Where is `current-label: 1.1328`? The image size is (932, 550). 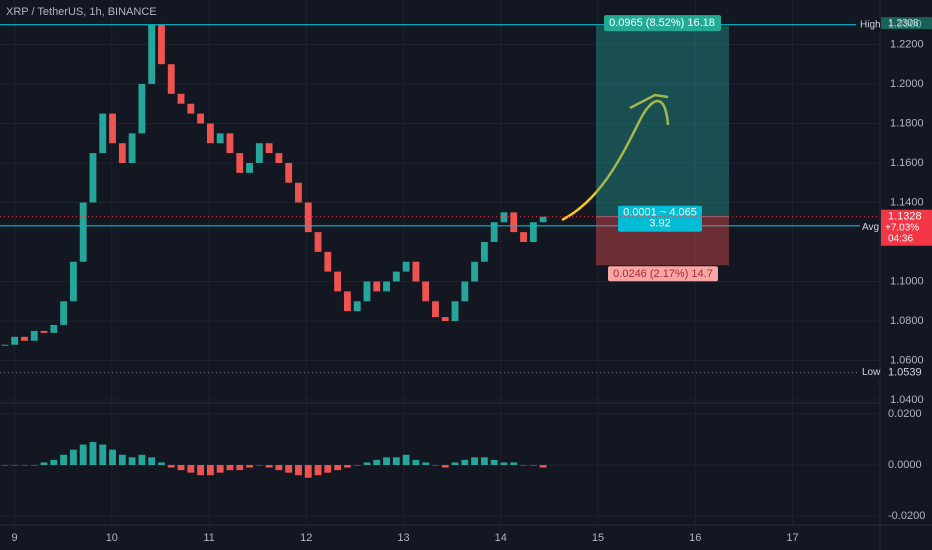
current-label: 1.1328 is located at coordinates (905, 217).